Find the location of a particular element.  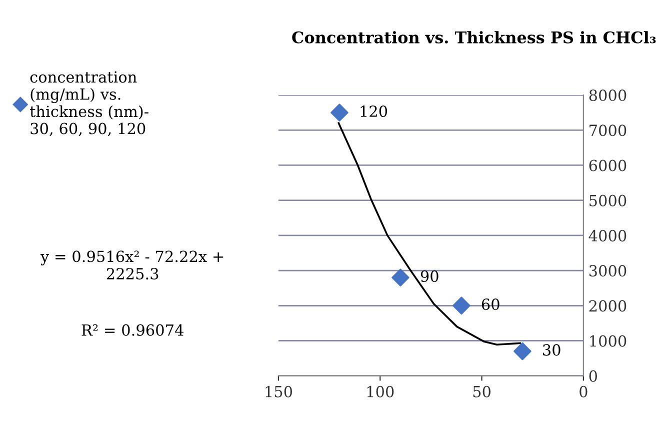

text: R² = 0.96074 is located at coordinates (133, 330).